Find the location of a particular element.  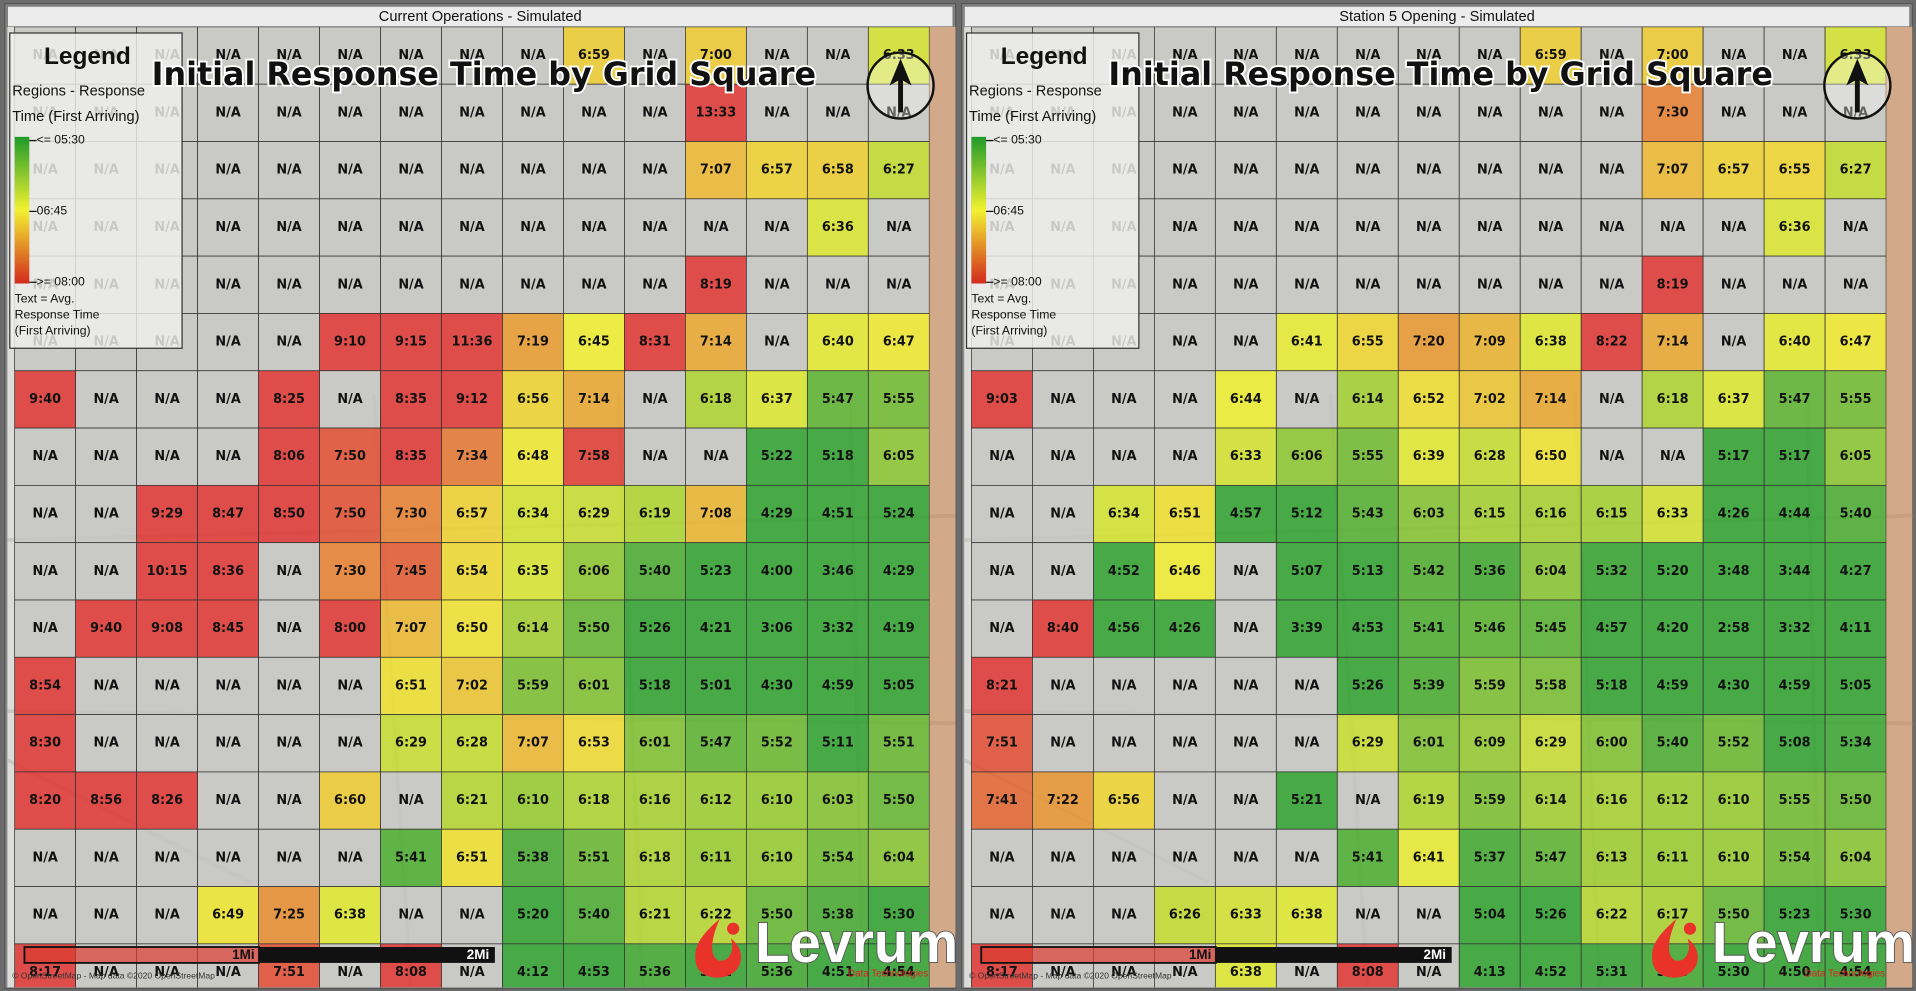

cell-label: 6:11 is located at coordinates (716, 857).